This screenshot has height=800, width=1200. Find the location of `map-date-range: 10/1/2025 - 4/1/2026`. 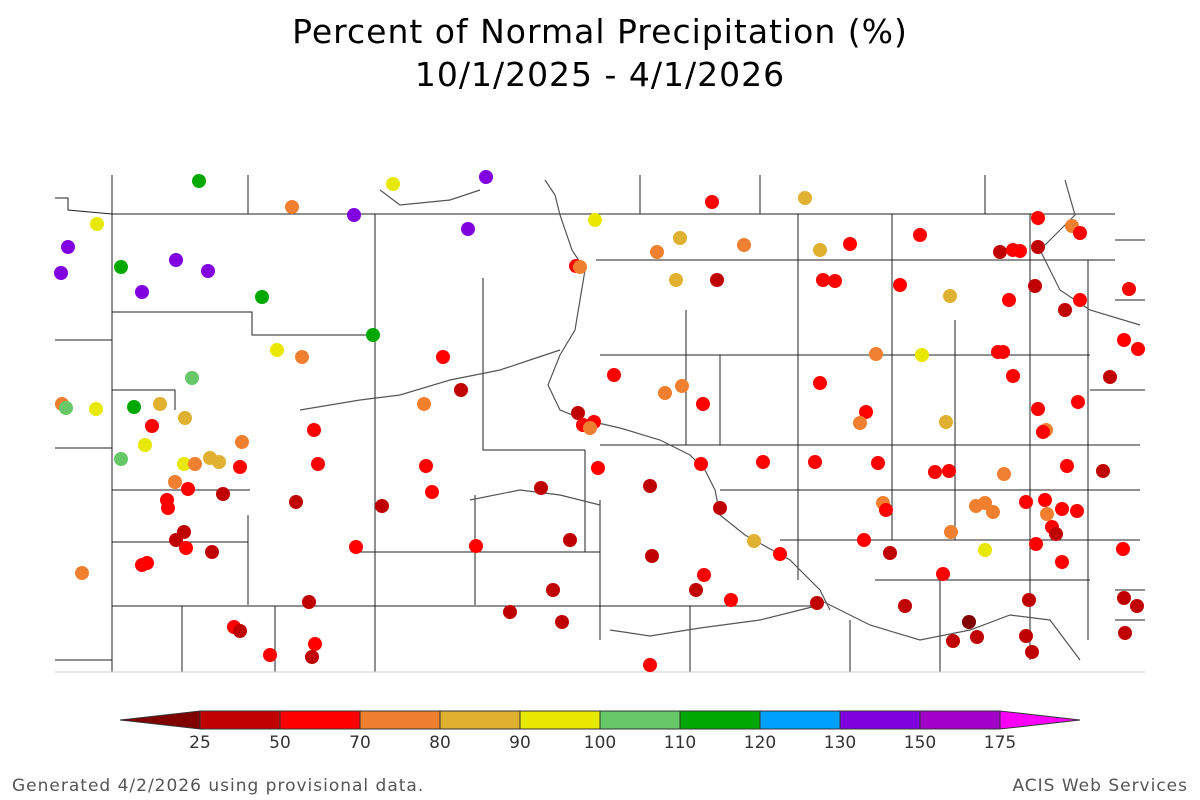

map-date-range: 10/1/2025 - 4/1/2026 is located at coordinates (600, 74).